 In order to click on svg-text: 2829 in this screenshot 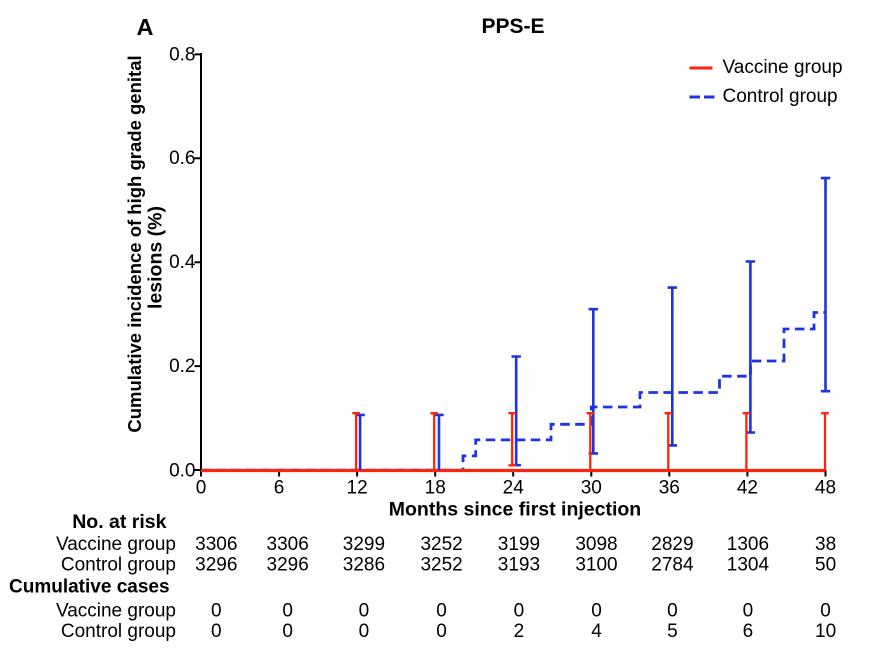, I will do `click(672, 544)`.